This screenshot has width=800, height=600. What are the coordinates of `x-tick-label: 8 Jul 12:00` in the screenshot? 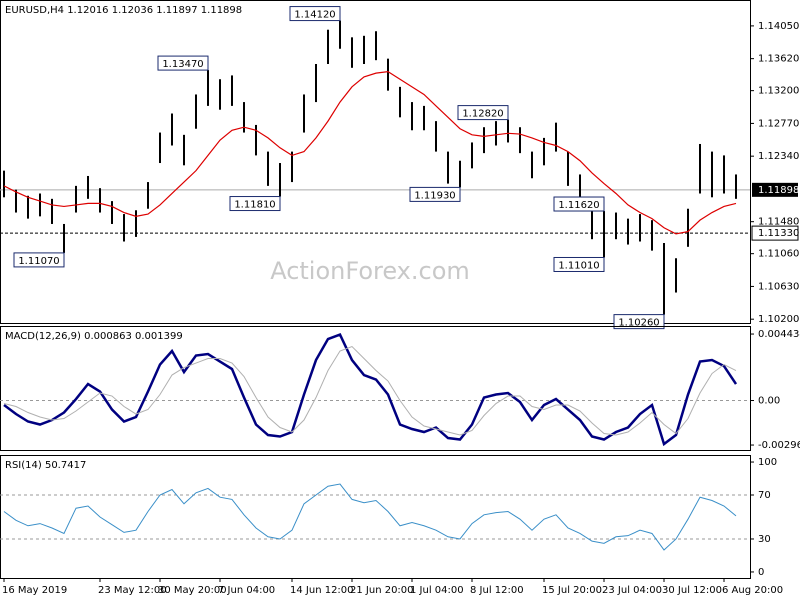 It's located at (497, 590).